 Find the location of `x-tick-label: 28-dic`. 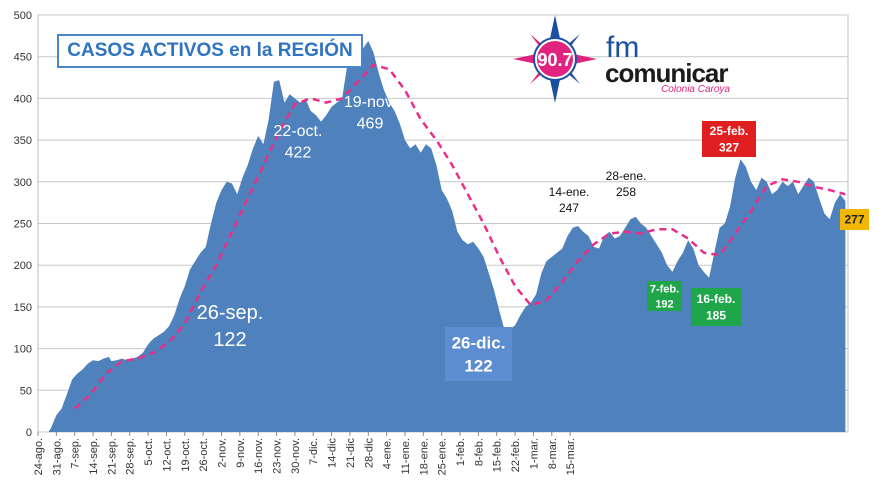

x-tick-label: 28-dic is located at coordinates (369, 453).